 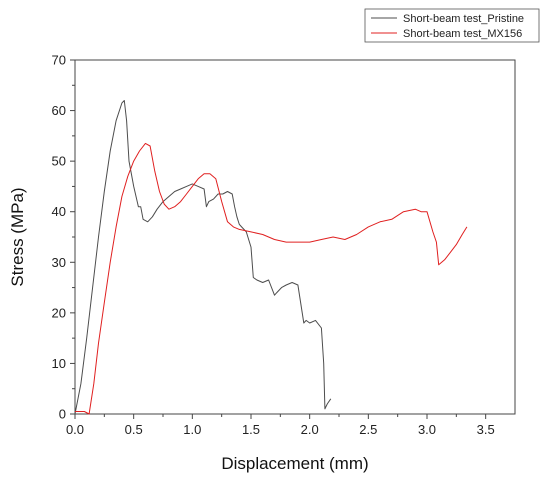 What do you see at coordinates (310, 429) in the screenshot?
I see `x-tick-label: 2.0` at bounding box center [310, 429].